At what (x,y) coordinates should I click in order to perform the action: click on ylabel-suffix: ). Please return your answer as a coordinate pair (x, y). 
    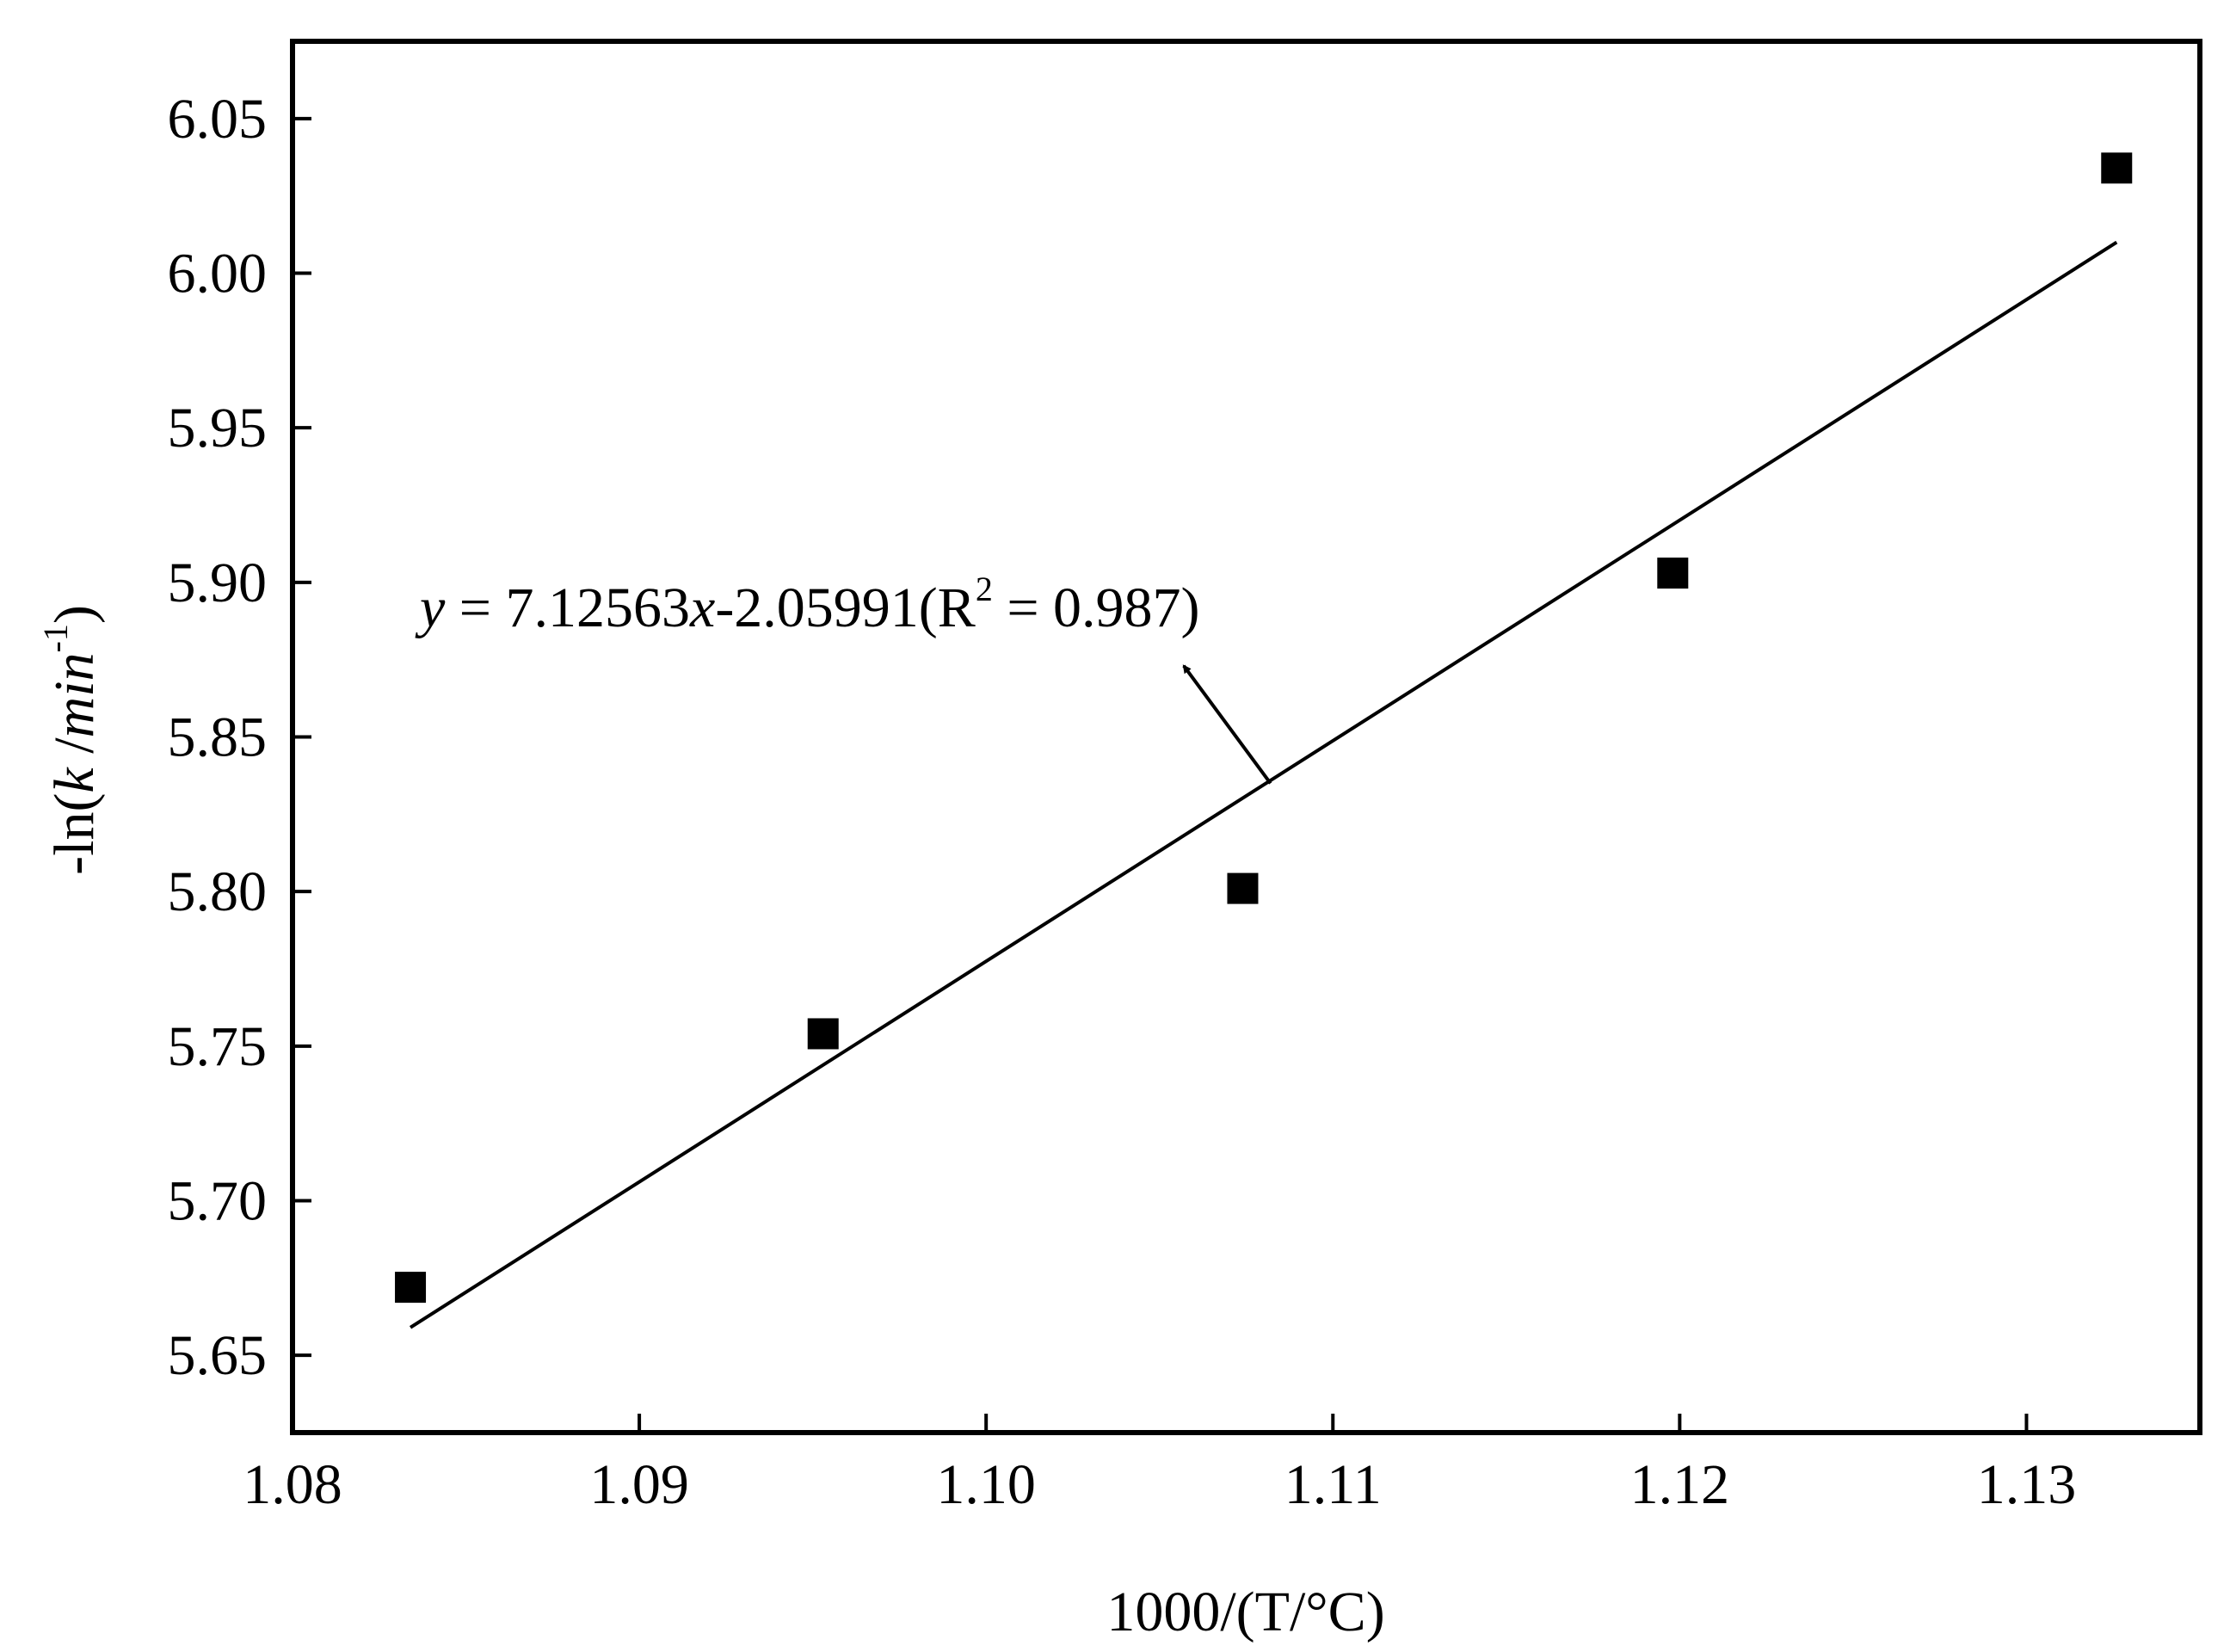
    Looking at the image, I should click on (74, 614).